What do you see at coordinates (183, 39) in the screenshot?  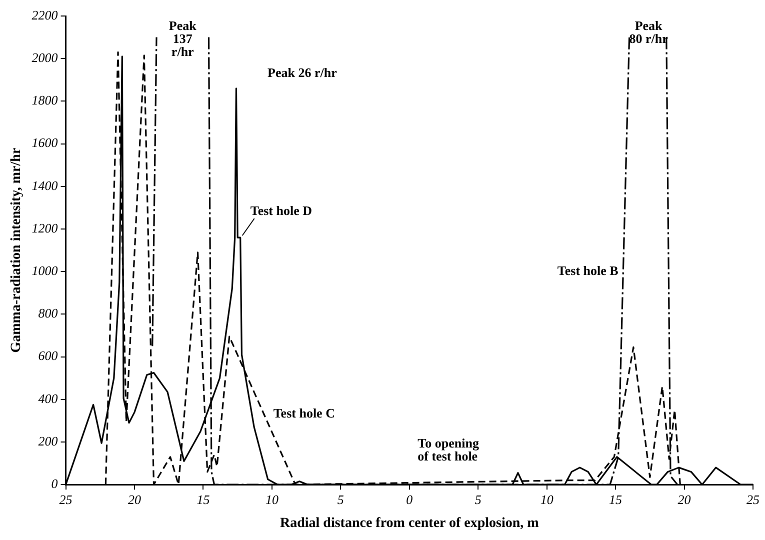 I see `annotation: Peak 137 r/hr` at bounding box center [183, 39].